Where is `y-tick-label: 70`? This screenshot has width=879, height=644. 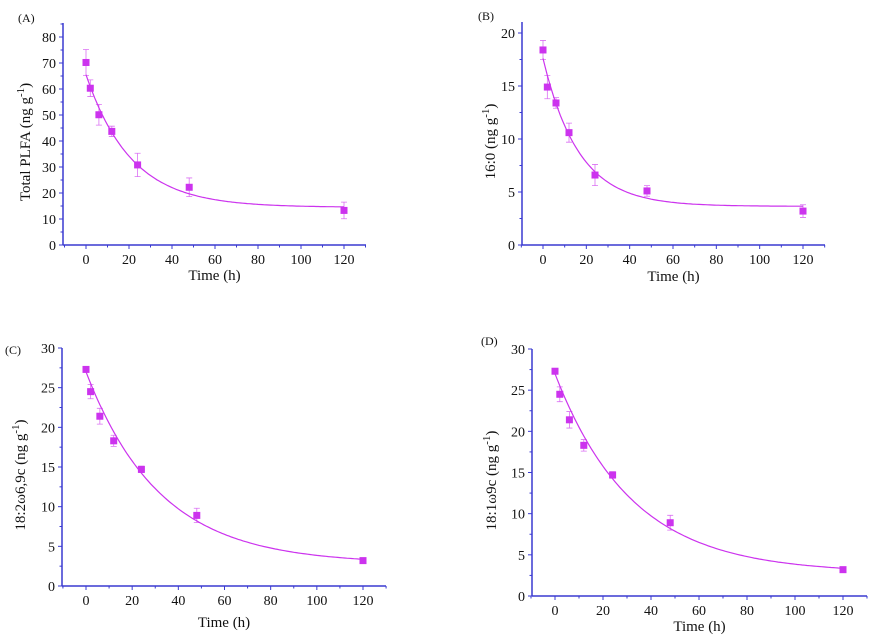 y-tick-label: 70 is located at coordinates (49, 64).